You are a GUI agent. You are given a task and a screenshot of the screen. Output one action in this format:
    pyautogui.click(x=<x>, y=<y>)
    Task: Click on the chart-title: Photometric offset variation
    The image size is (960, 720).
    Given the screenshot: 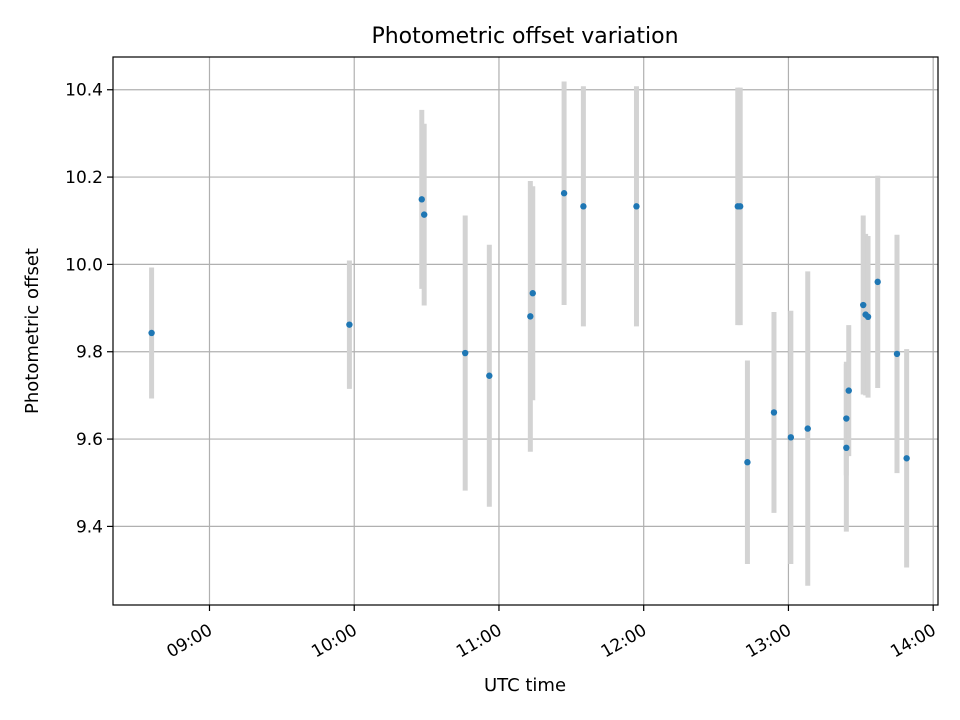 What is the action you would take?
    pyautogui.click(x=524, y=36)
    